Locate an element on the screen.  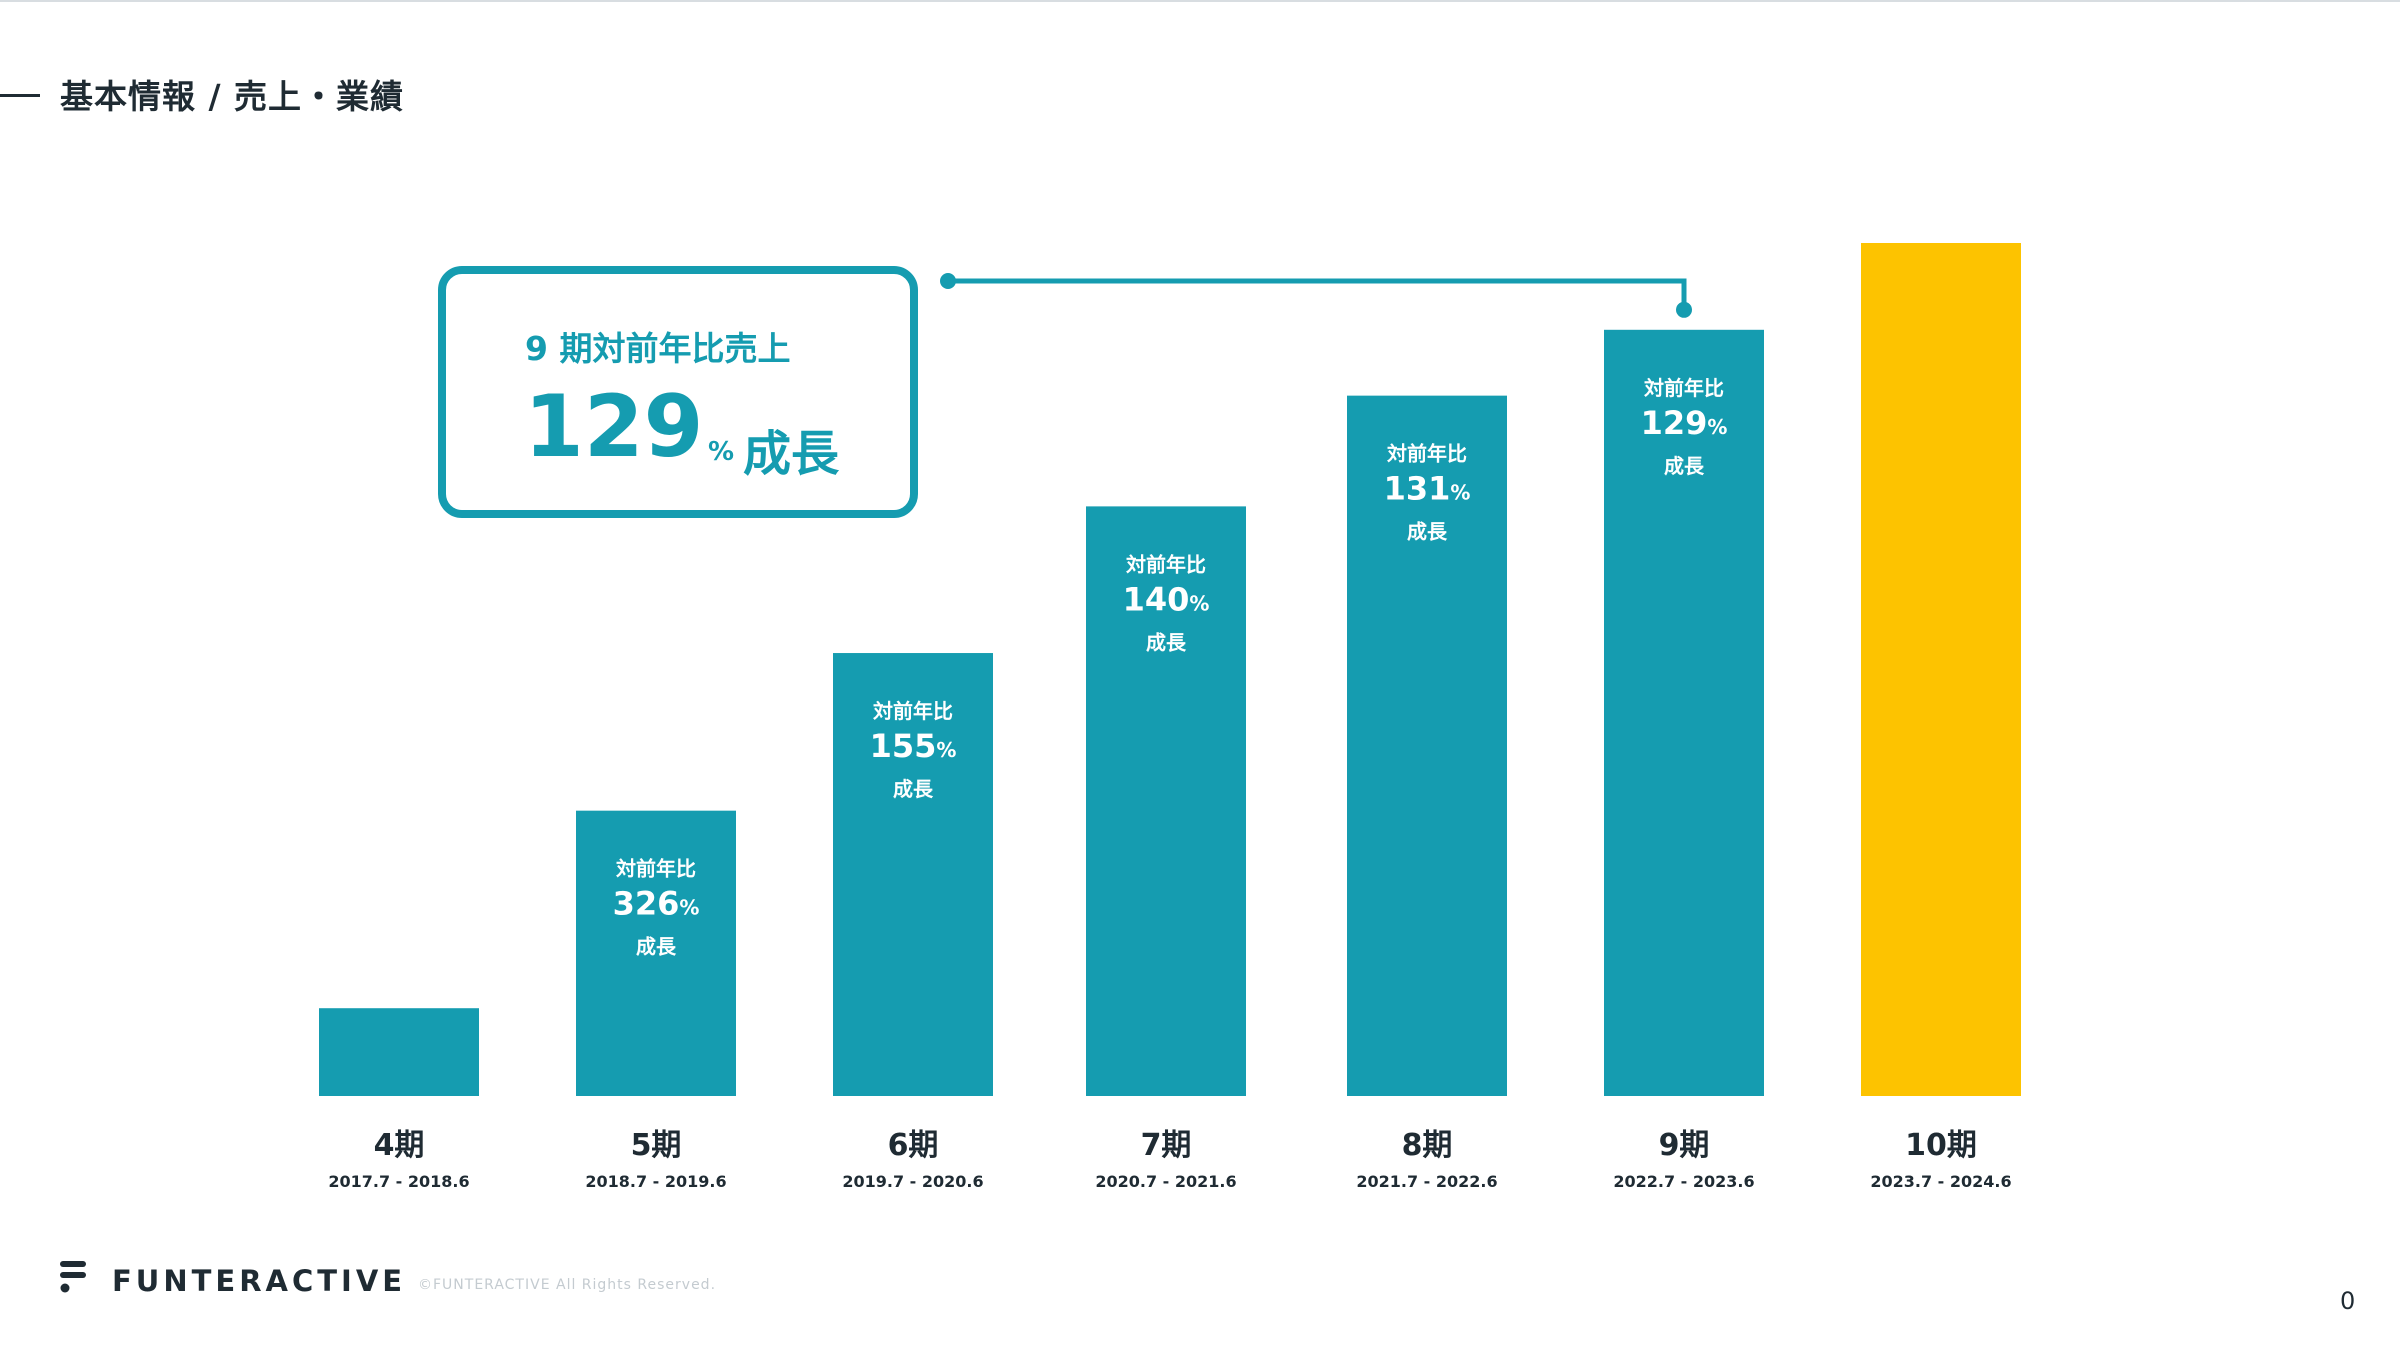
category-label: 4期 is located at coordinates (399, 1145).